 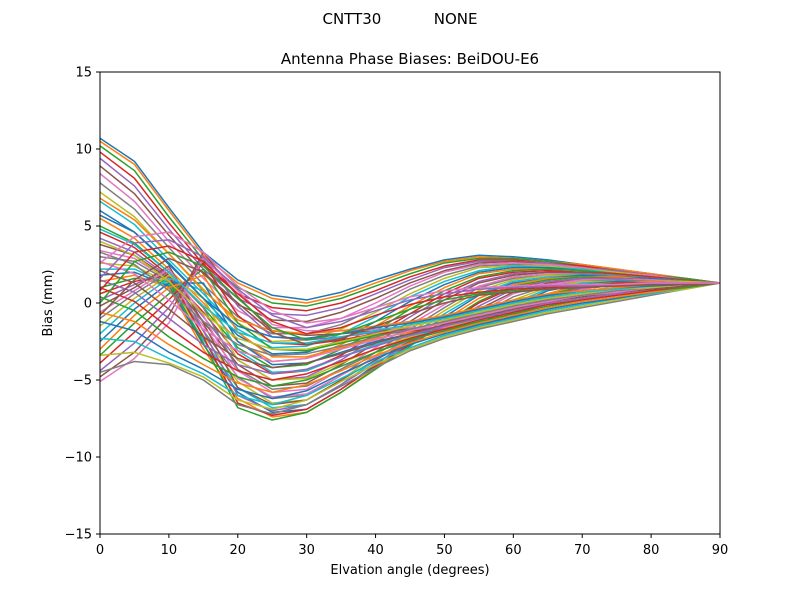 What do you see at coordinates (82, 381) in the screenshot?
I see `y-tick-label: −5` at bounding box center [82, 381].